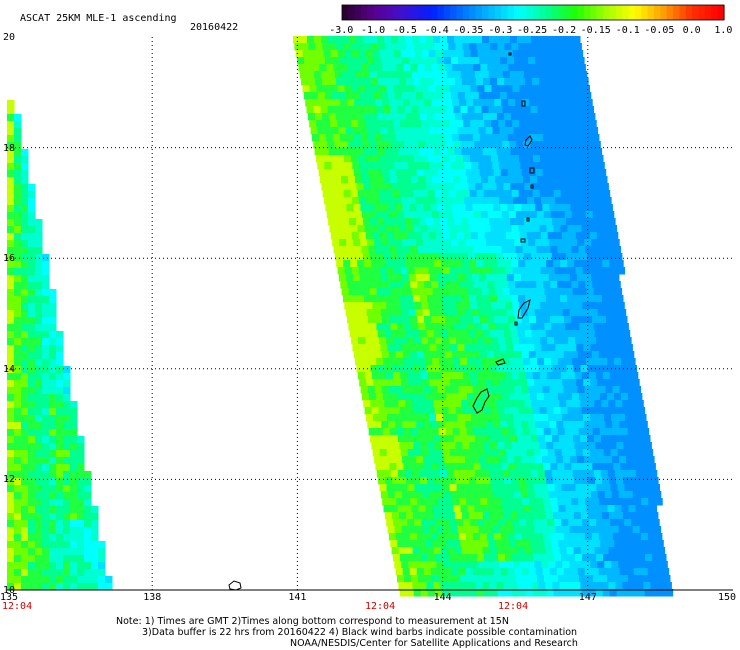  Describe the element at coordinates (532, 186) in the screenshot. I see `island-outline` at that location.